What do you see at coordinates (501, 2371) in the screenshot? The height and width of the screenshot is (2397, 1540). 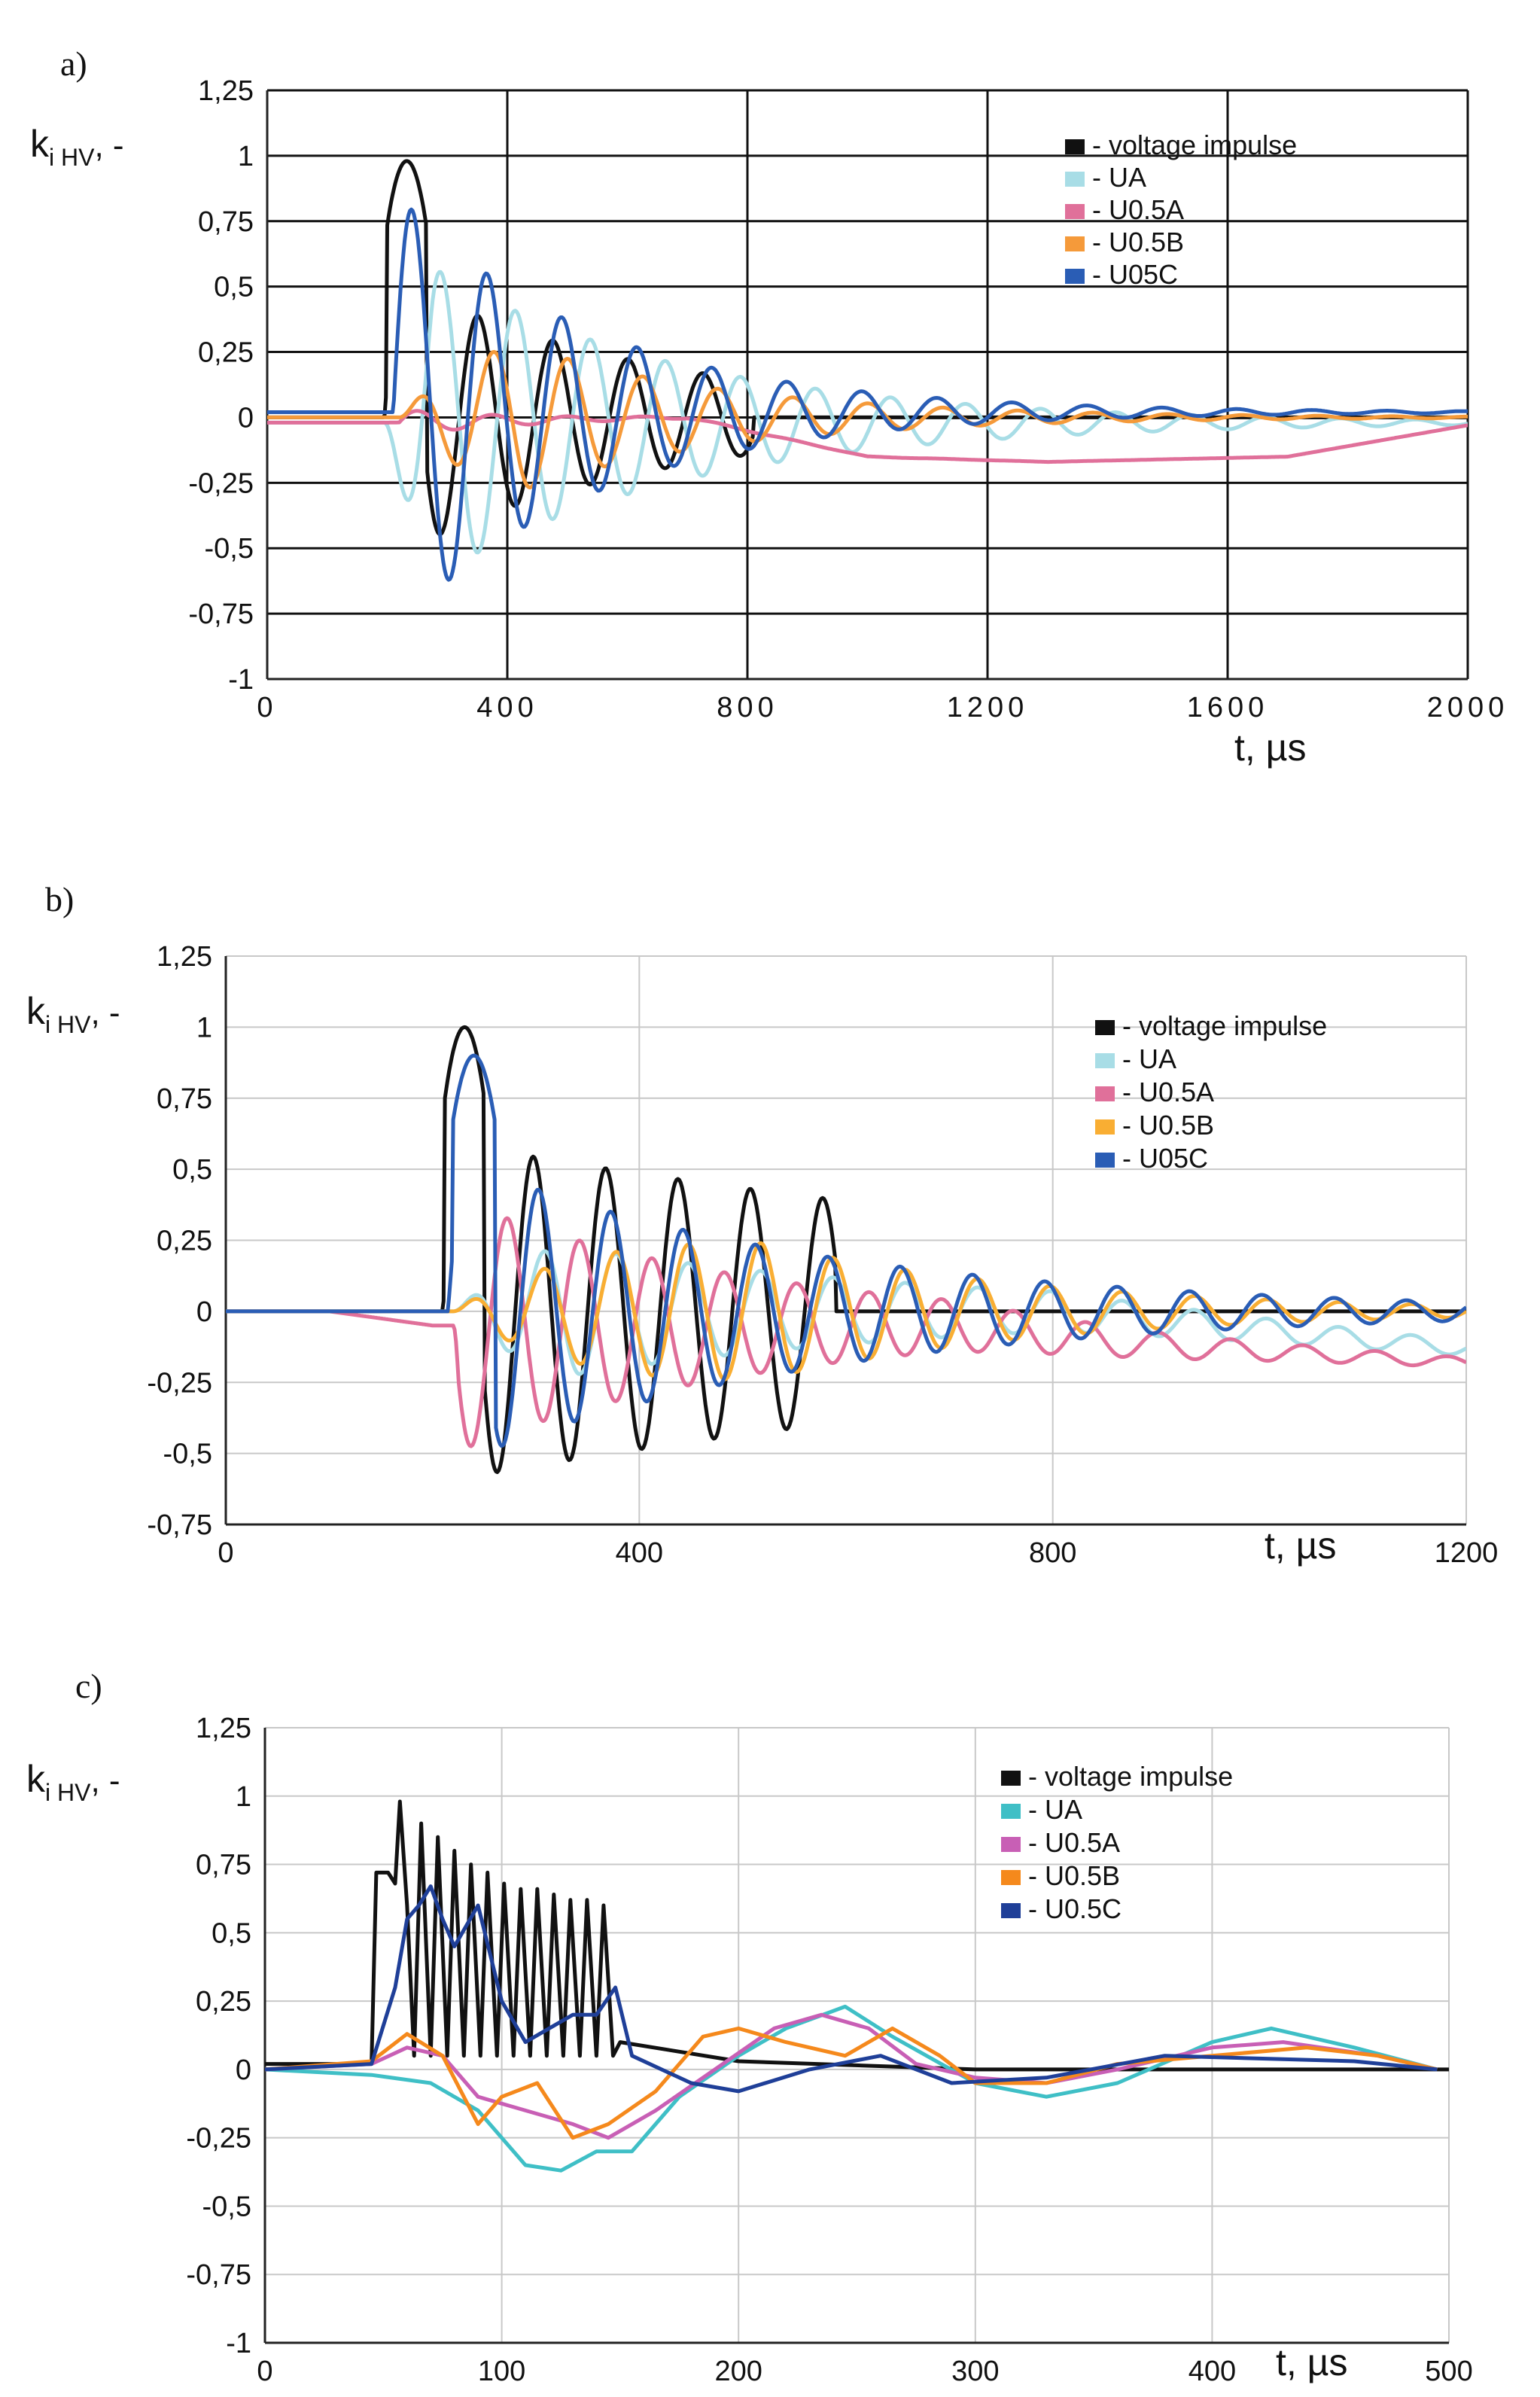 I see `x-tick-label: 100` at bounding box center [501, 2371].